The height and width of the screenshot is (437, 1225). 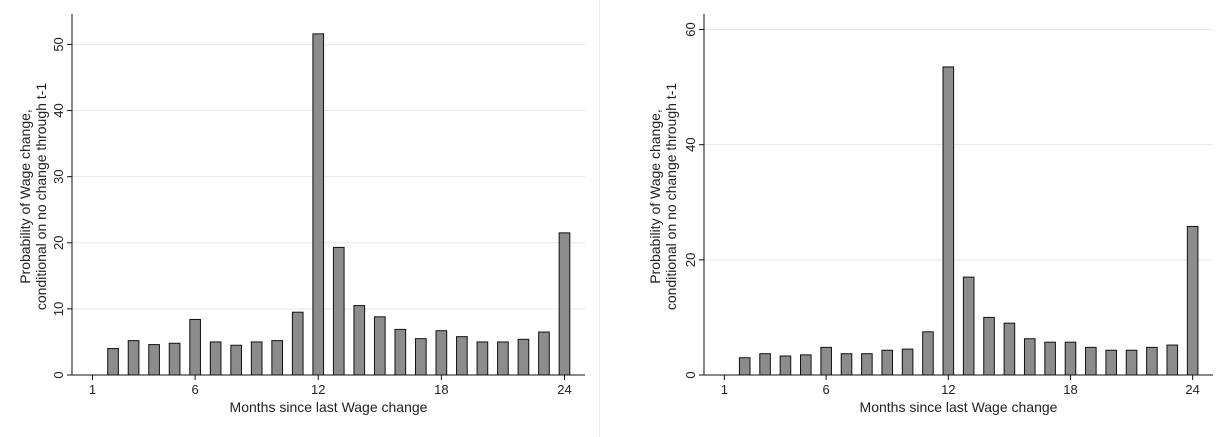 What do you see at coordinates (690, 29) in the screenshot?
I see `y-tick-label: 60` at bounding box center [690, 29].